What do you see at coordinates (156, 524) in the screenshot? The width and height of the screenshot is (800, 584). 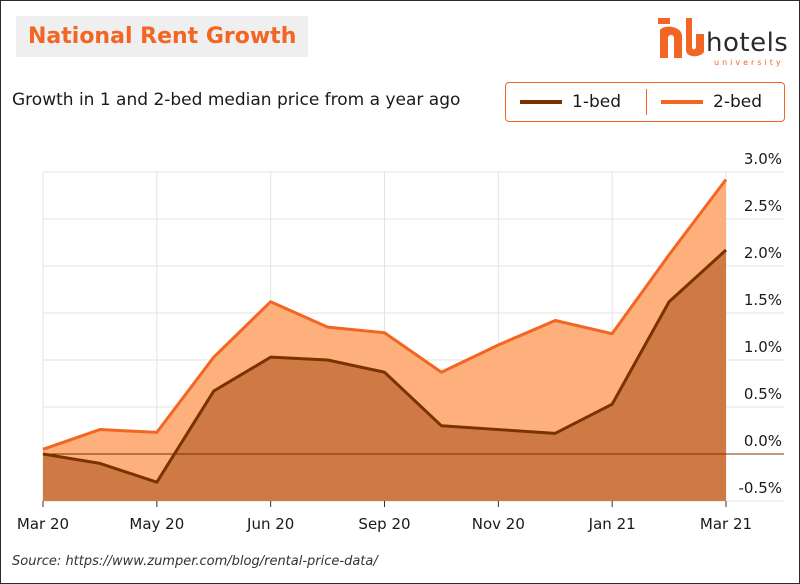 I see `x-tick-label: May 20` at bounding box center [156, 524].